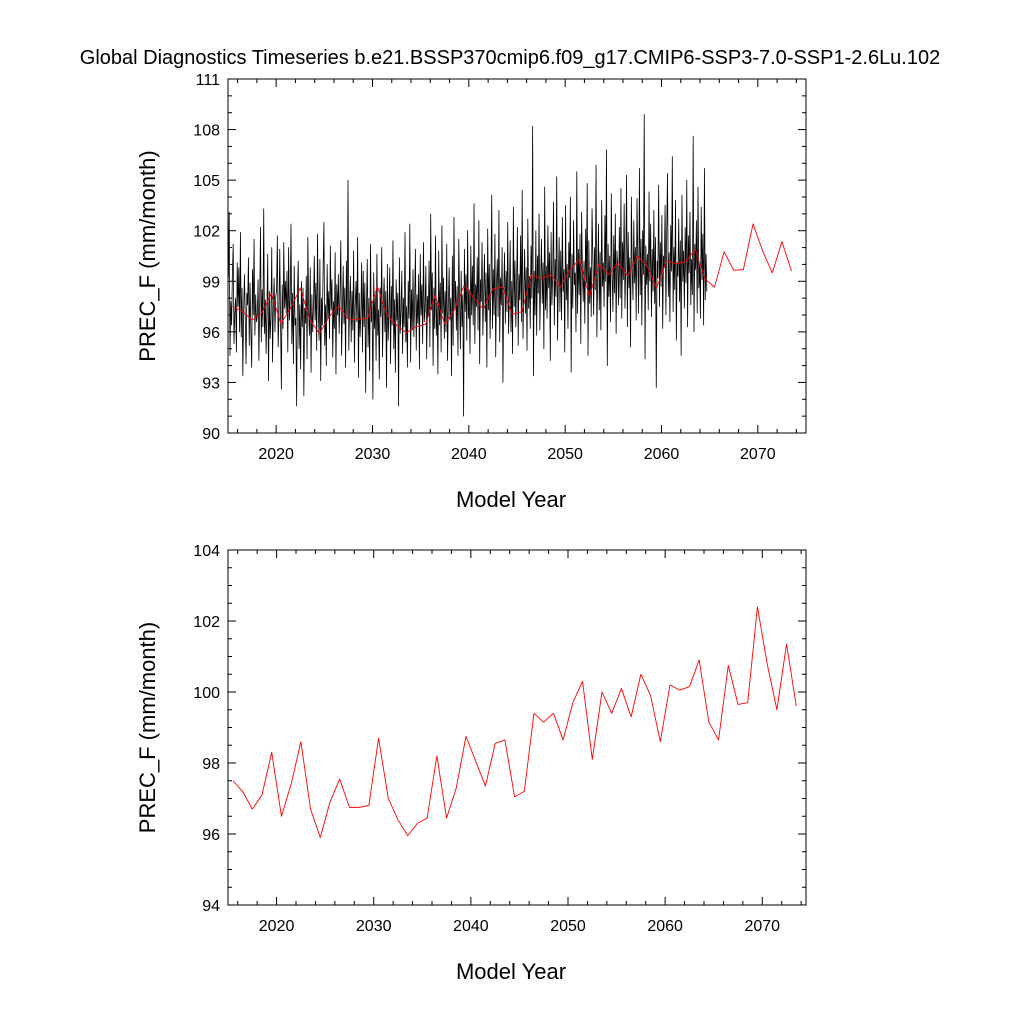 The height and width of the screenshot is (1024, 1024). Describe the element at coordinates (665, 926) in the screenshot. I see `bottom-xtick-label: 2060` at that location.